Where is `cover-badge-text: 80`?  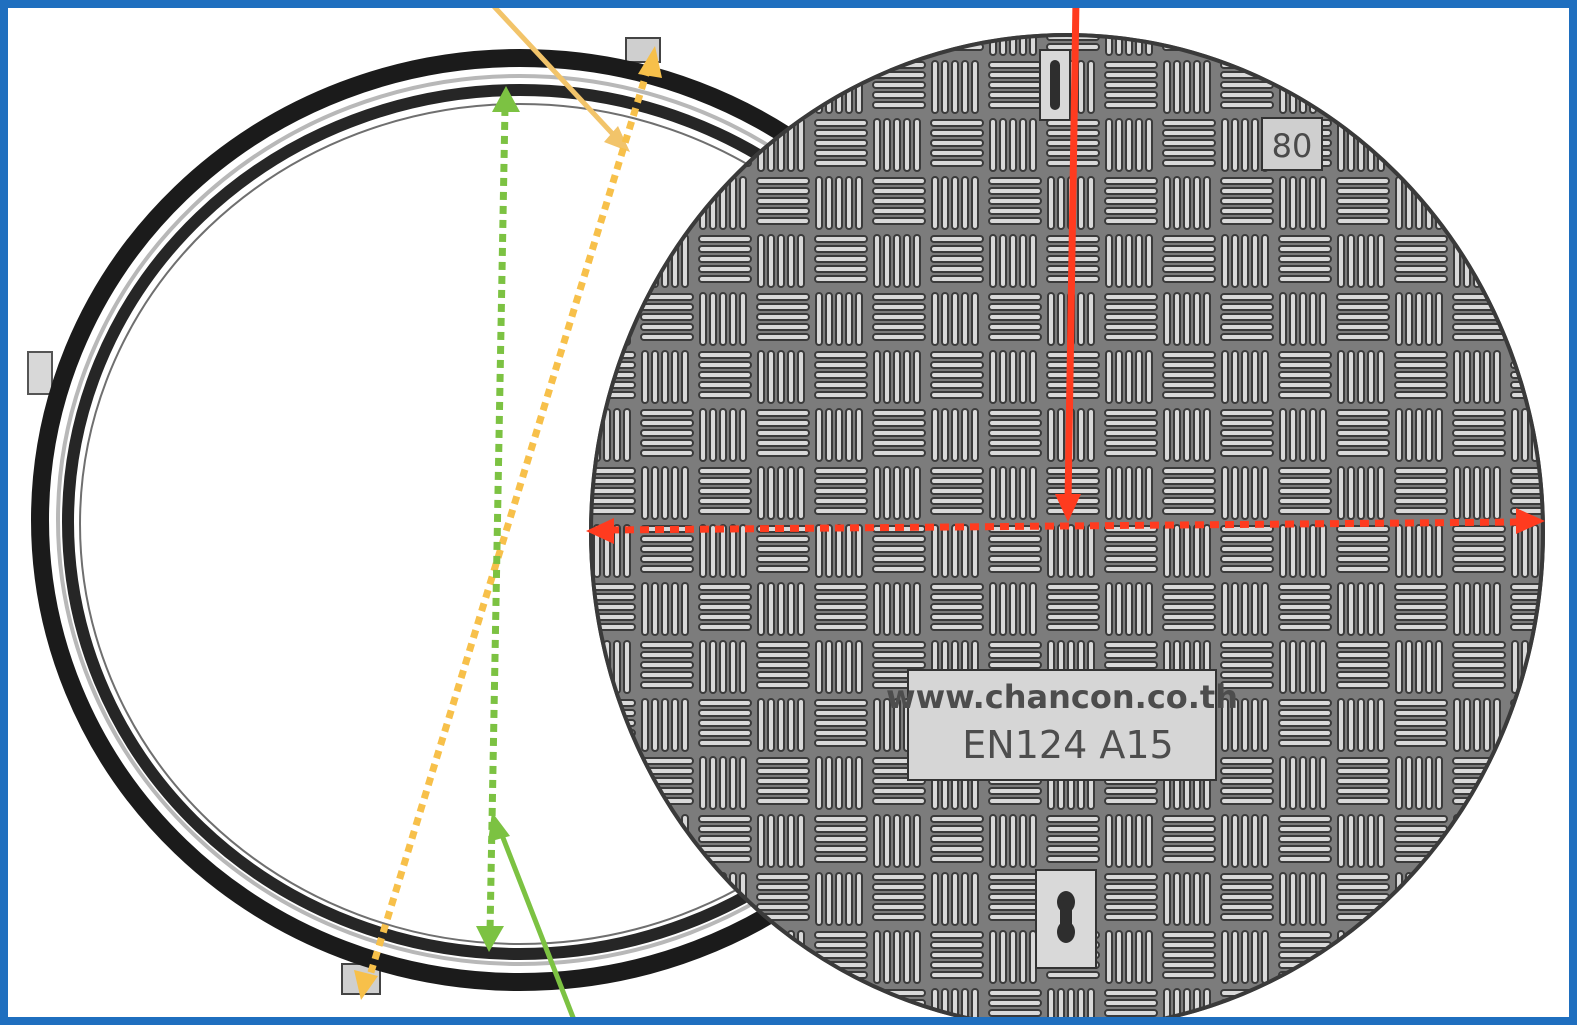
cover-badge-text: 80 is located at coordinates (1292, 146).